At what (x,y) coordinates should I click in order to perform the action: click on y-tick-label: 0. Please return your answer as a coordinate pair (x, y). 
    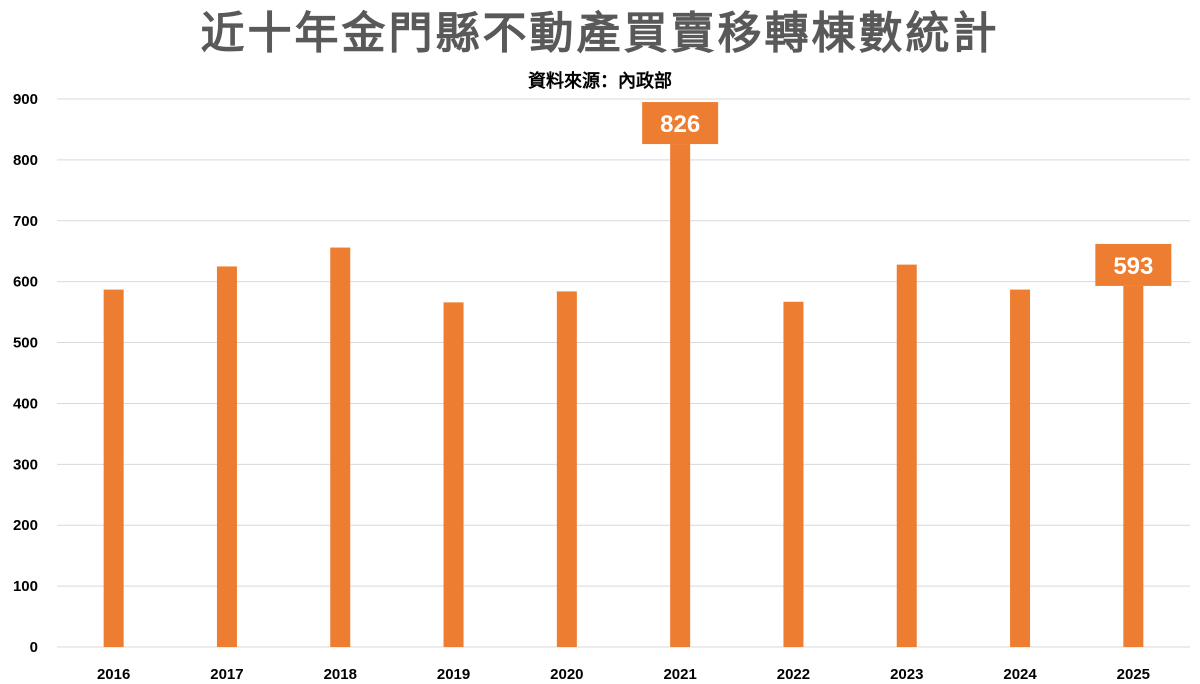
    Looking at the image, I should click on (34, 647).